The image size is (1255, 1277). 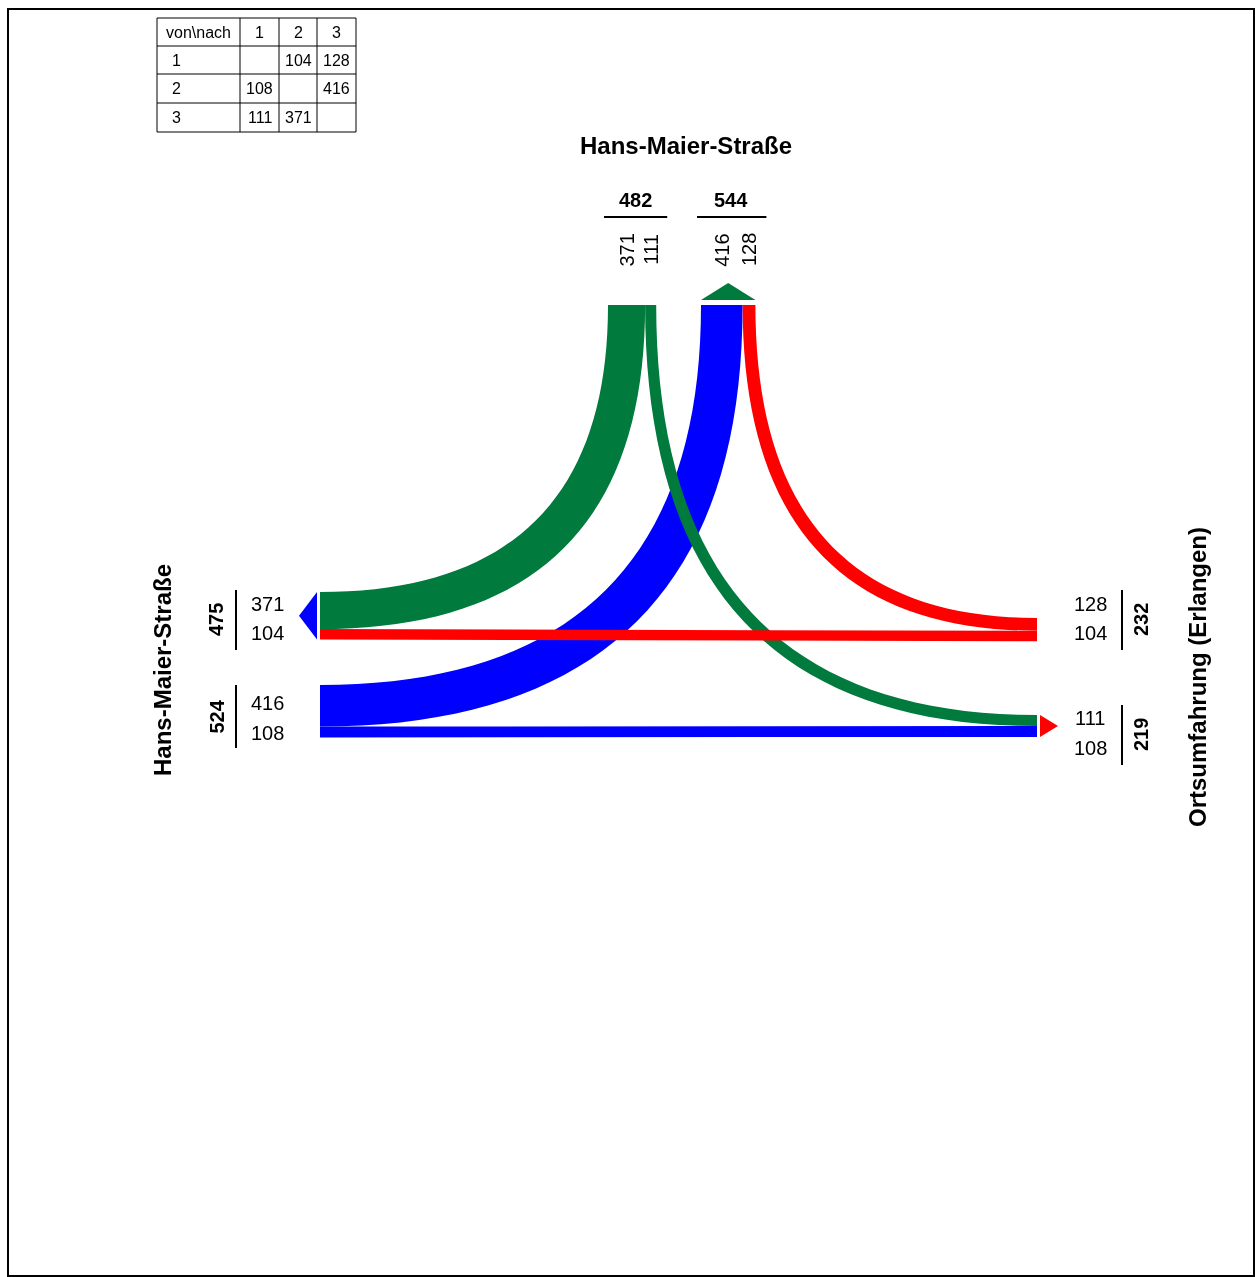 I want to click on text: 232, so click(x=1141, y=619).